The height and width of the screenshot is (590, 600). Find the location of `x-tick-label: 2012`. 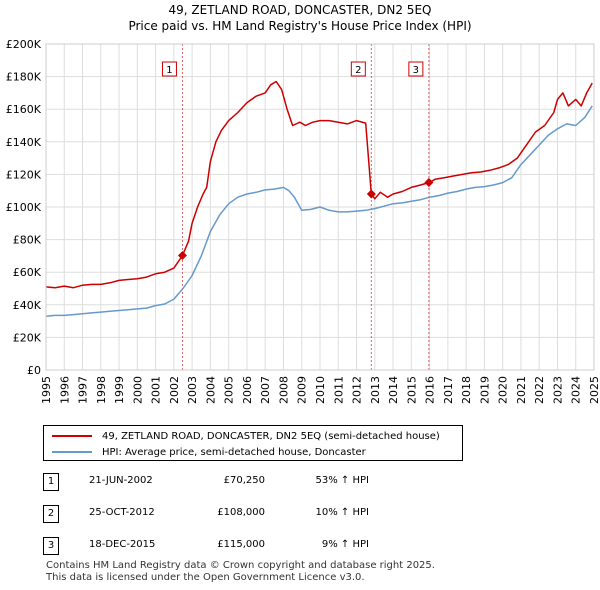

x-tick-label: 2012 is located at coordinates (357, 390).